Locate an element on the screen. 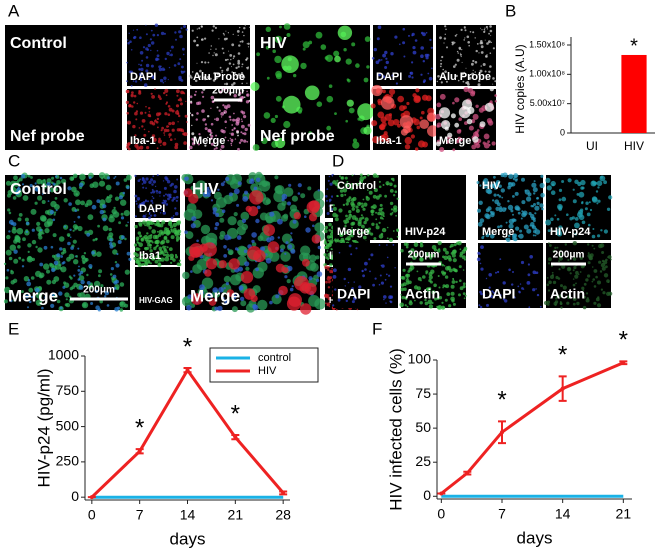 Image resolution: width=660 pixels, height=552 pixels. panel-text: Merge is located at coordinates (215, 295).